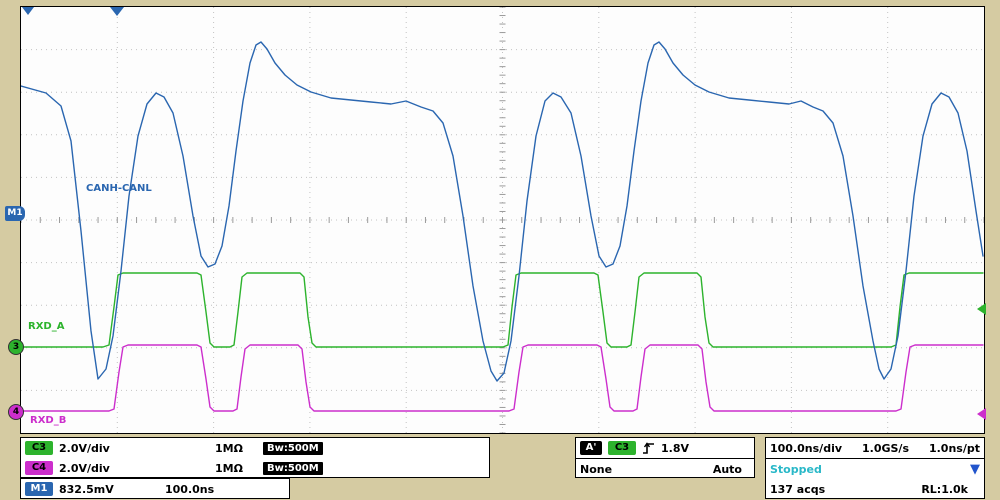 This screenshot has width=1000, height=500. I want to click on ch4-badge: C4, so click(39, 468).